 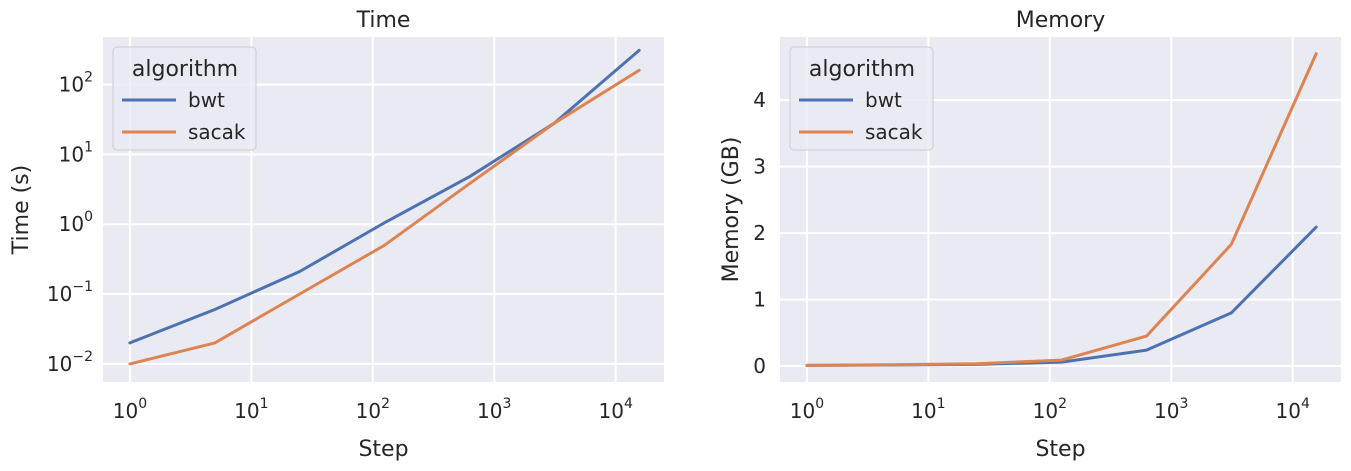 I want to click on y-tick-label: 2, so click(x=759, y=233).